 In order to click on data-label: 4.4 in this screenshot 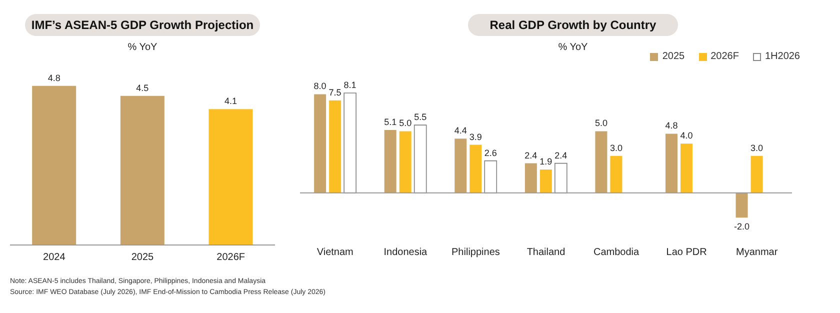, I will do `click(460, 131)`.